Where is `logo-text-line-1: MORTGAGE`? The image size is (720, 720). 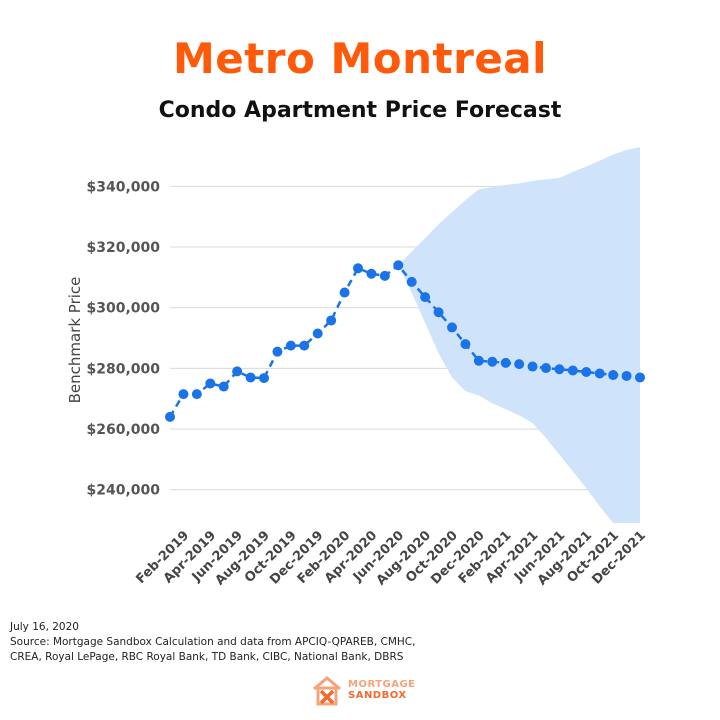 logo-text-line-1: MORTGAGE is located at coordinates (382, 684).